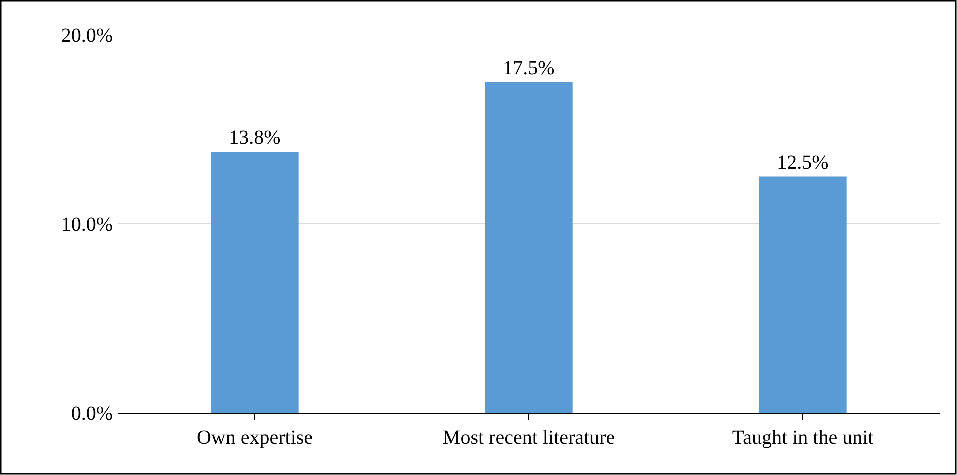 The width and height of the screenshot is (957, 475). What do you see at coordinates (92, 414) in the screenshot?
I see `y-tick-label: 0.0%` at bounding box center [92, 414].